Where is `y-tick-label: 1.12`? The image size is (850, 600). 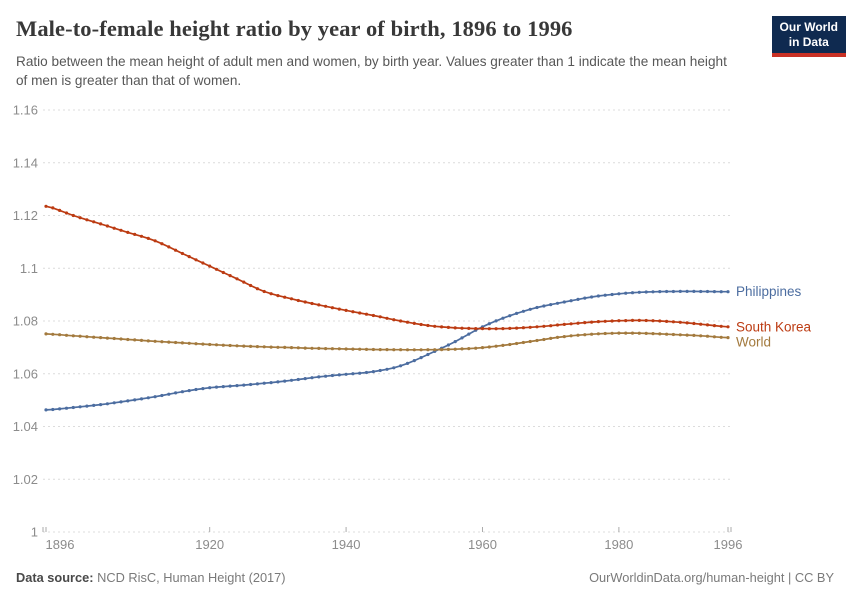 y-tick-label: 1.12 is located at coordinates (25, 215).